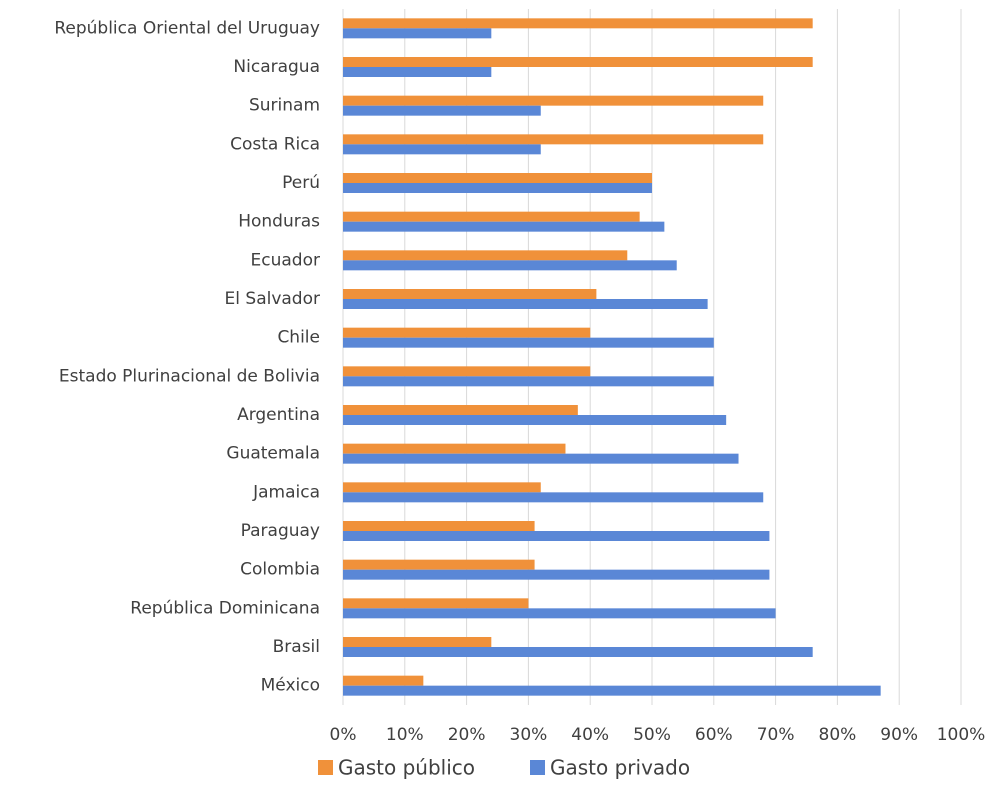 Image resolution: width=987 pixels, height=809 pixels. I want to click on y-tick-label: República Oriental del Uruguay, so click(187, 28).